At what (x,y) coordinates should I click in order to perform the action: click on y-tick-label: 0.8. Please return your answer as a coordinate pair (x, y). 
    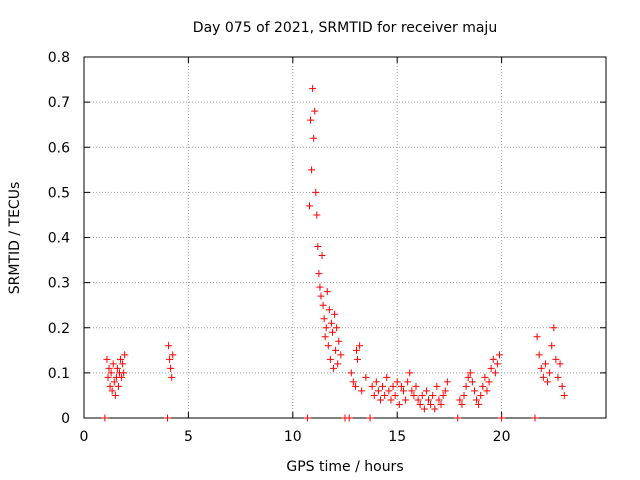
    Looking at the image, I should click on (59, 58).